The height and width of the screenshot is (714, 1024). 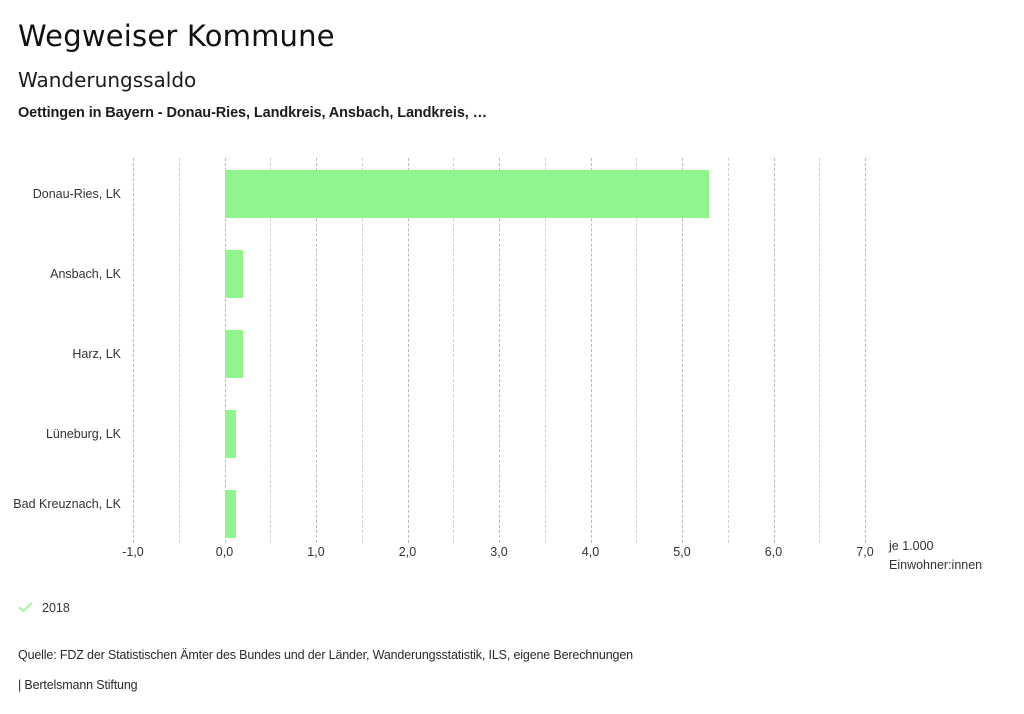 I want to click on chart-legend: 2018, so click(x=44, y=607).